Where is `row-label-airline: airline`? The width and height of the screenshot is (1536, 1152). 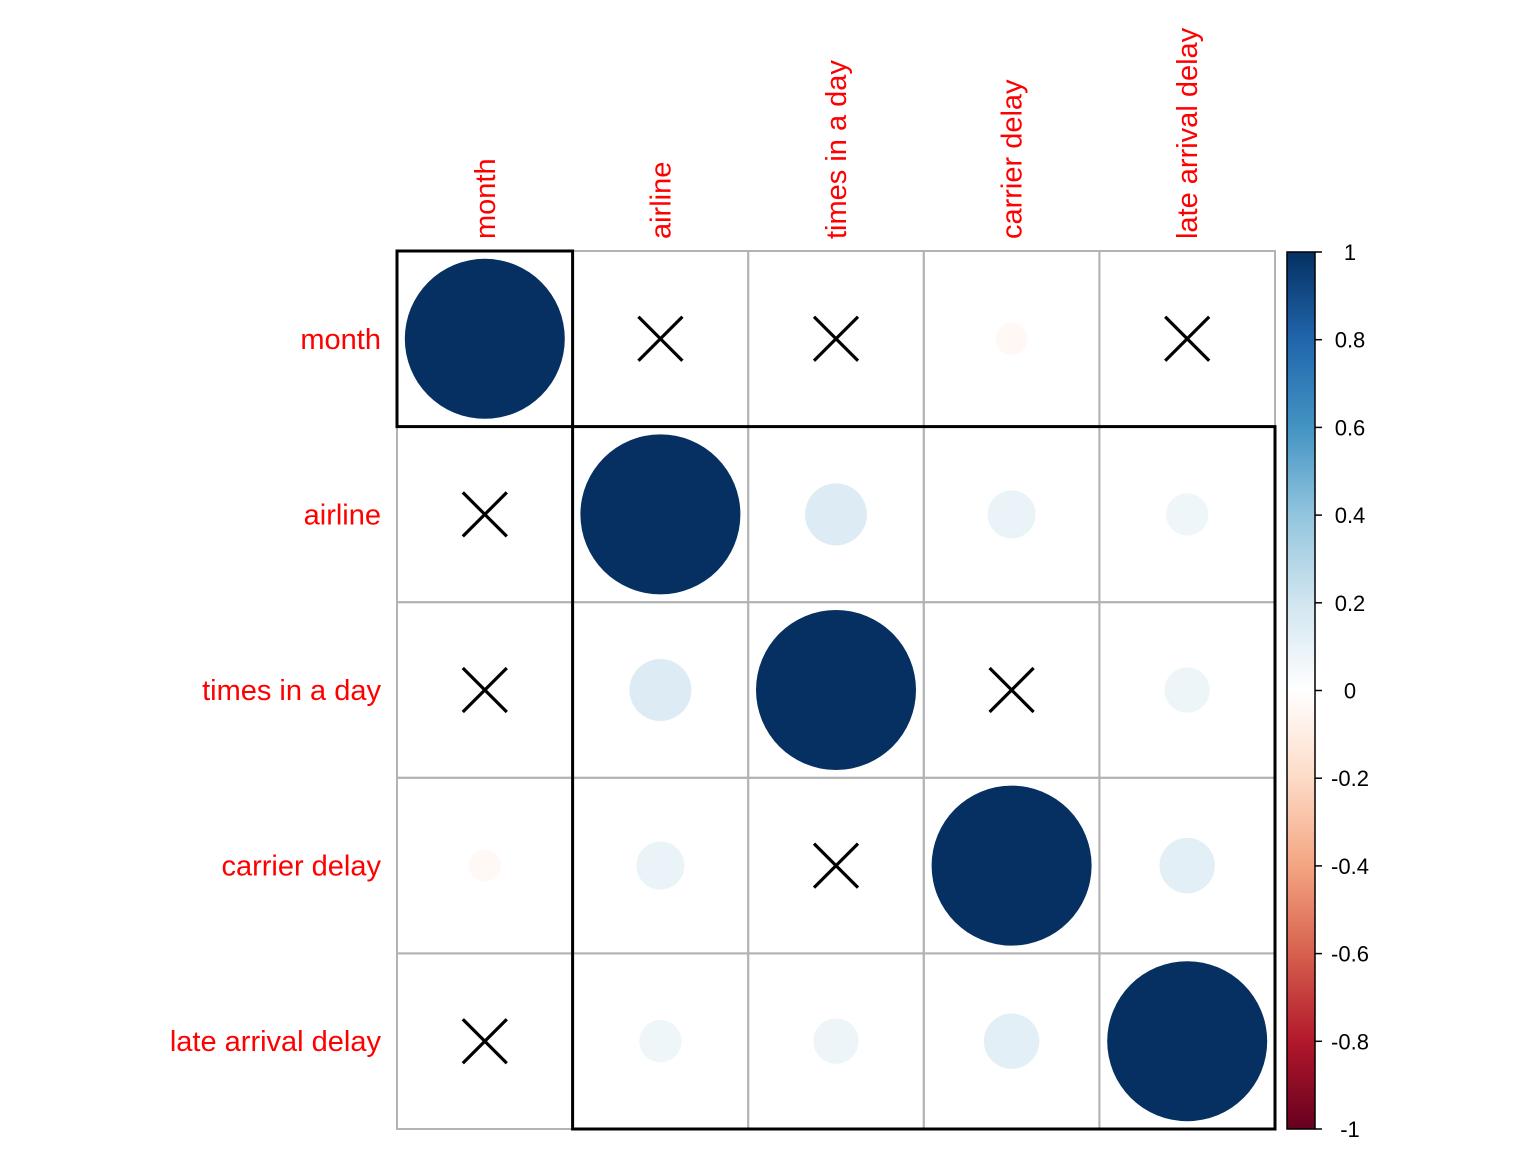 row-label-airline: airline is located at coordinates (342, 515).